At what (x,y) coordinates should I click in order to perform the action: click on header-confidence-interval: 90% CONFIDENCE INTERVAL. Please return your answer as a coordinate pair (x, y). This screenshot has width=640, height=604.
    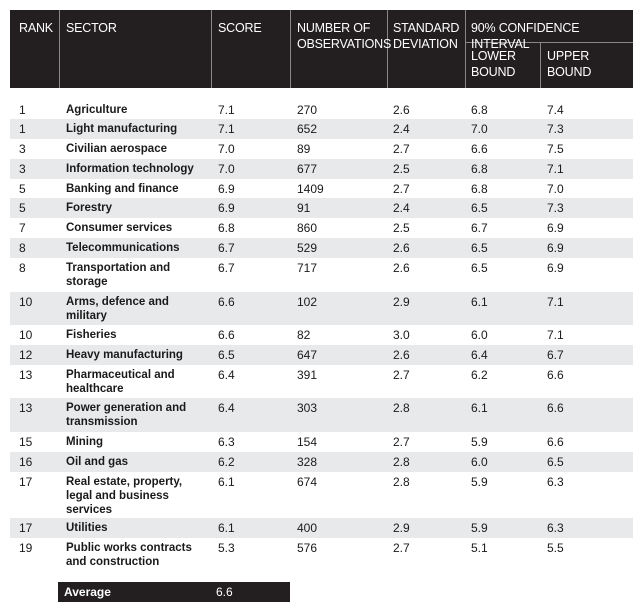
    Looking at the image, I should click on (525, 36).